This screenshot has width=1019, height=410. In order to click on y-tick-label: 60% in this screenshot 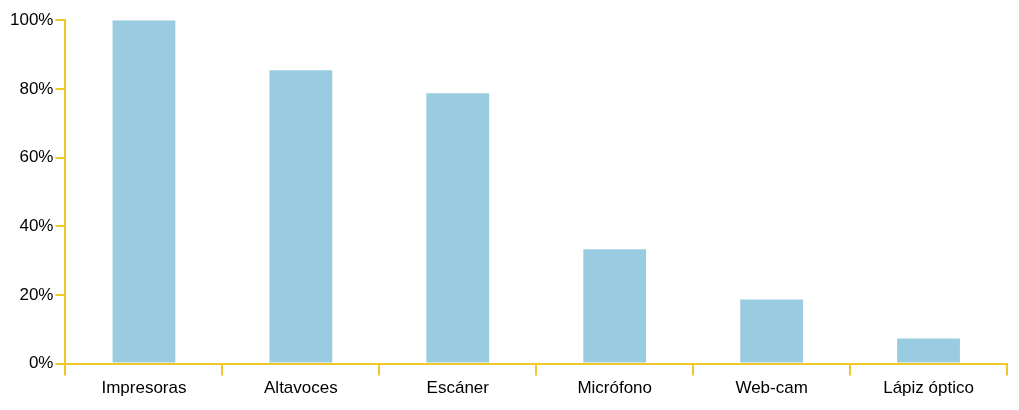, I will do `click(36, 157)`.